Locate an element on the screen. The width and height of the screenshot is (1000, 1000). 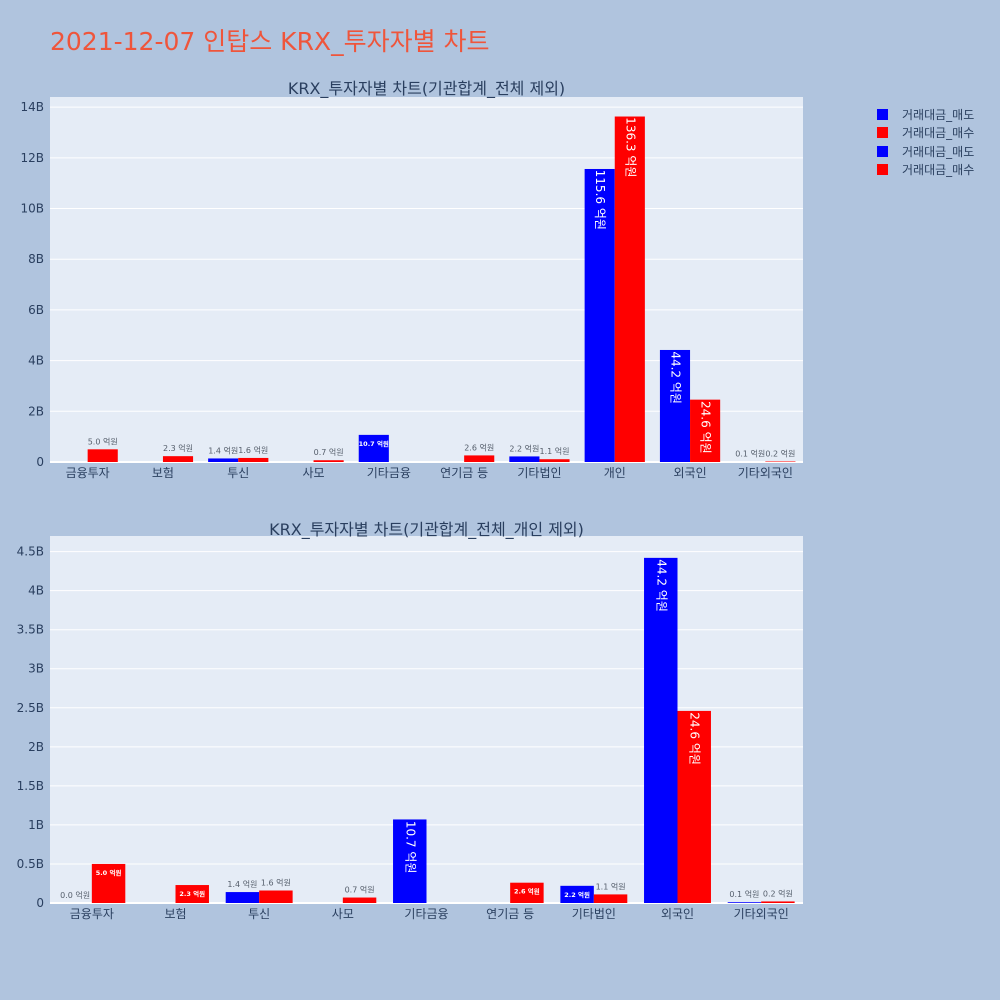
x-tick-label: 투신 is located at coordinates (259, 914).